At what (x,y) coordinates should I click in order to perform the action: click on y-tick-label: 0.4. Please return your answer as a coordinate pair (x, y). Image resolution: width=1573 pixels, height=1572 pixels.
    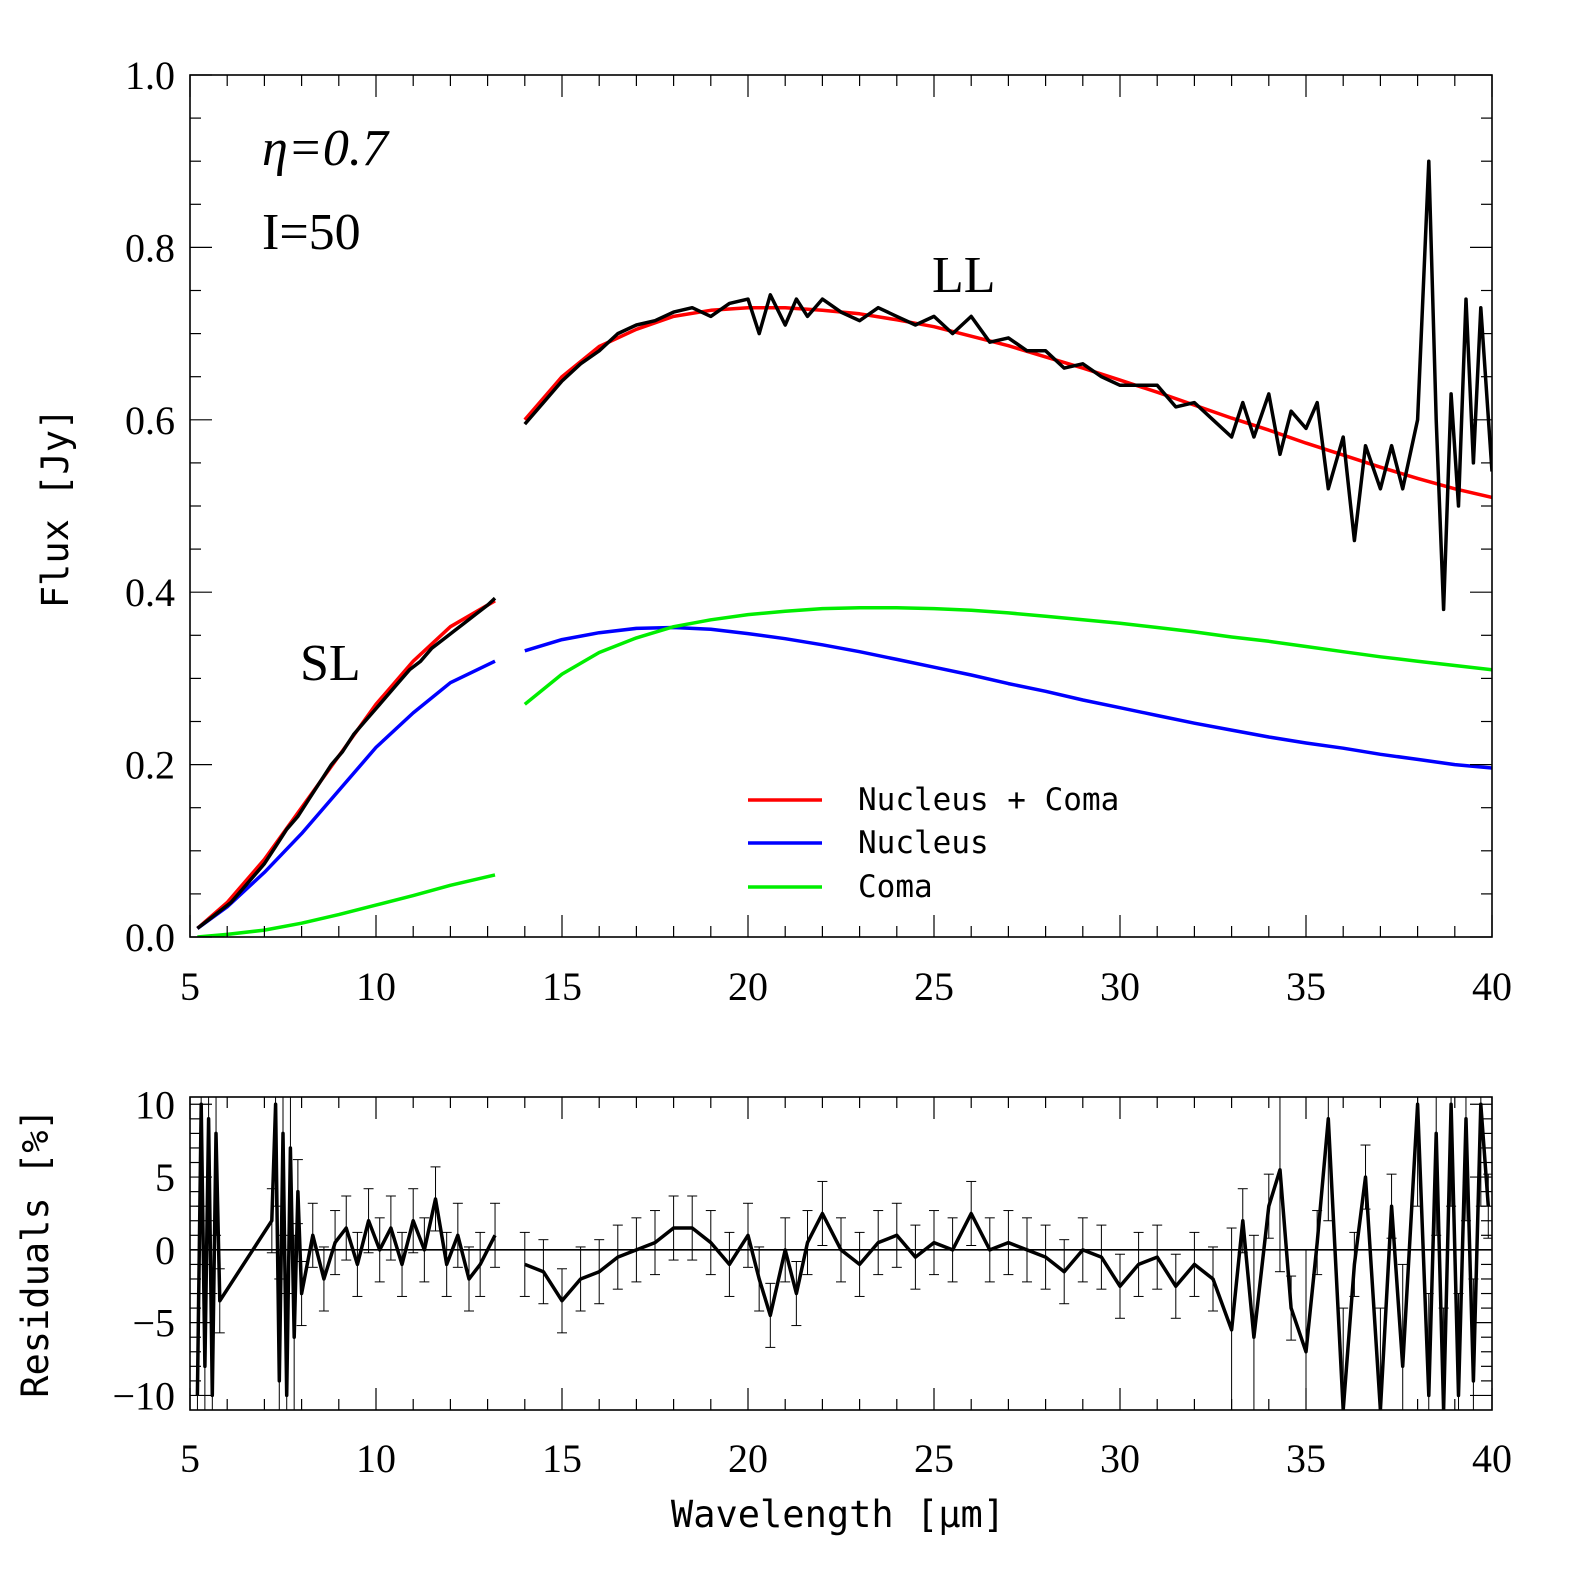
    Looking at the image, I should click on (150, 592).